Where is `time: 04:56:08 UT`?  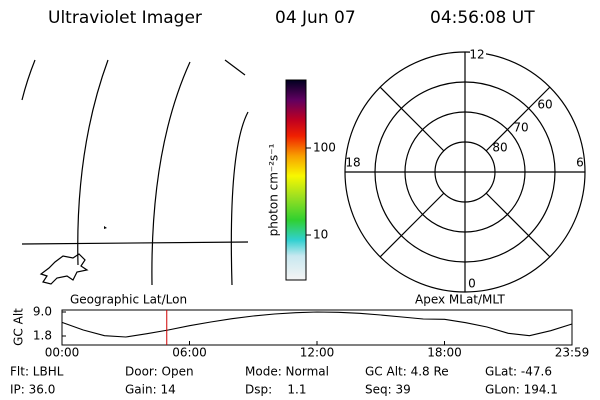
time: 04:56:08 UT is located at coordinates (482, 18).